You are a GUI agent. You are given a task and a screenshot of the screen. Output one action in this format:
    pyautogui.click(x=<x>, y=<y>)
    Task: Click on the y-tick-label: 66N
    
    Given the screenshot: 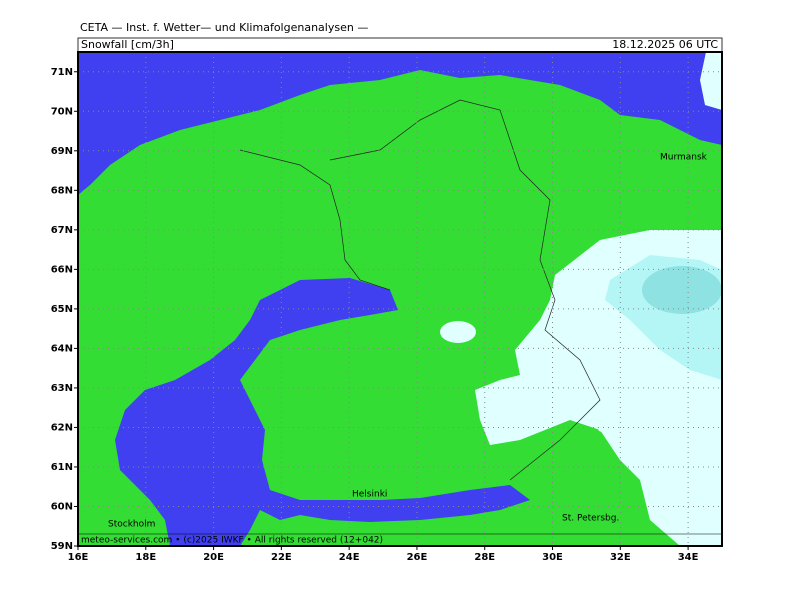 What is the action you would take?
    pyautogui.click(x=62, y=269)
    